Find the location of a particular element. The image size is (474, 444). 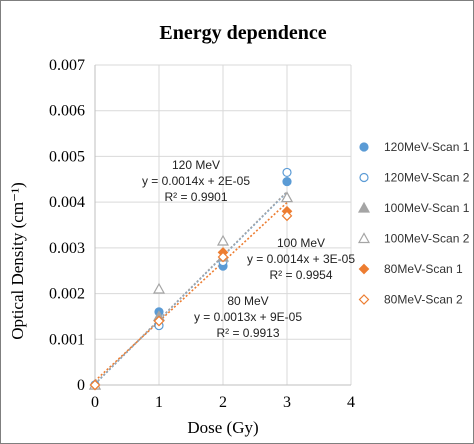

x-tick-label: 3 is located at coordinates (287, 402).